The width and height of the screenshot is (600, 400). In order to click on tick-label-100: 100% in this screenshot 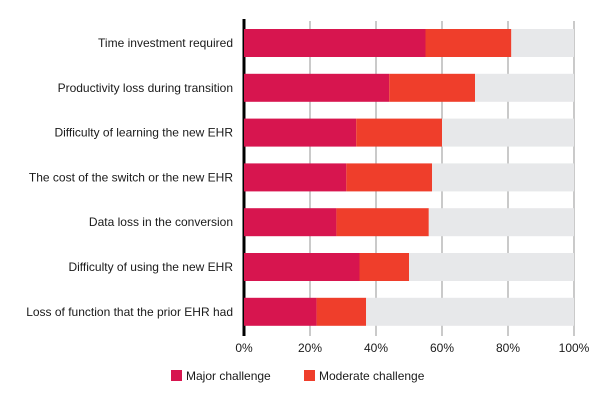, I will do `click(574, 348)`.